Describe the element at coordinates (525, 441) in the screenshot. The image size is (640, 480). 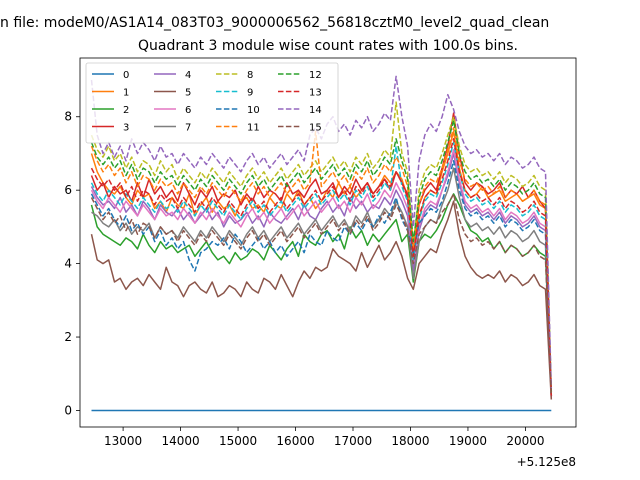
I see `x-tick-label: 20000` at that location.